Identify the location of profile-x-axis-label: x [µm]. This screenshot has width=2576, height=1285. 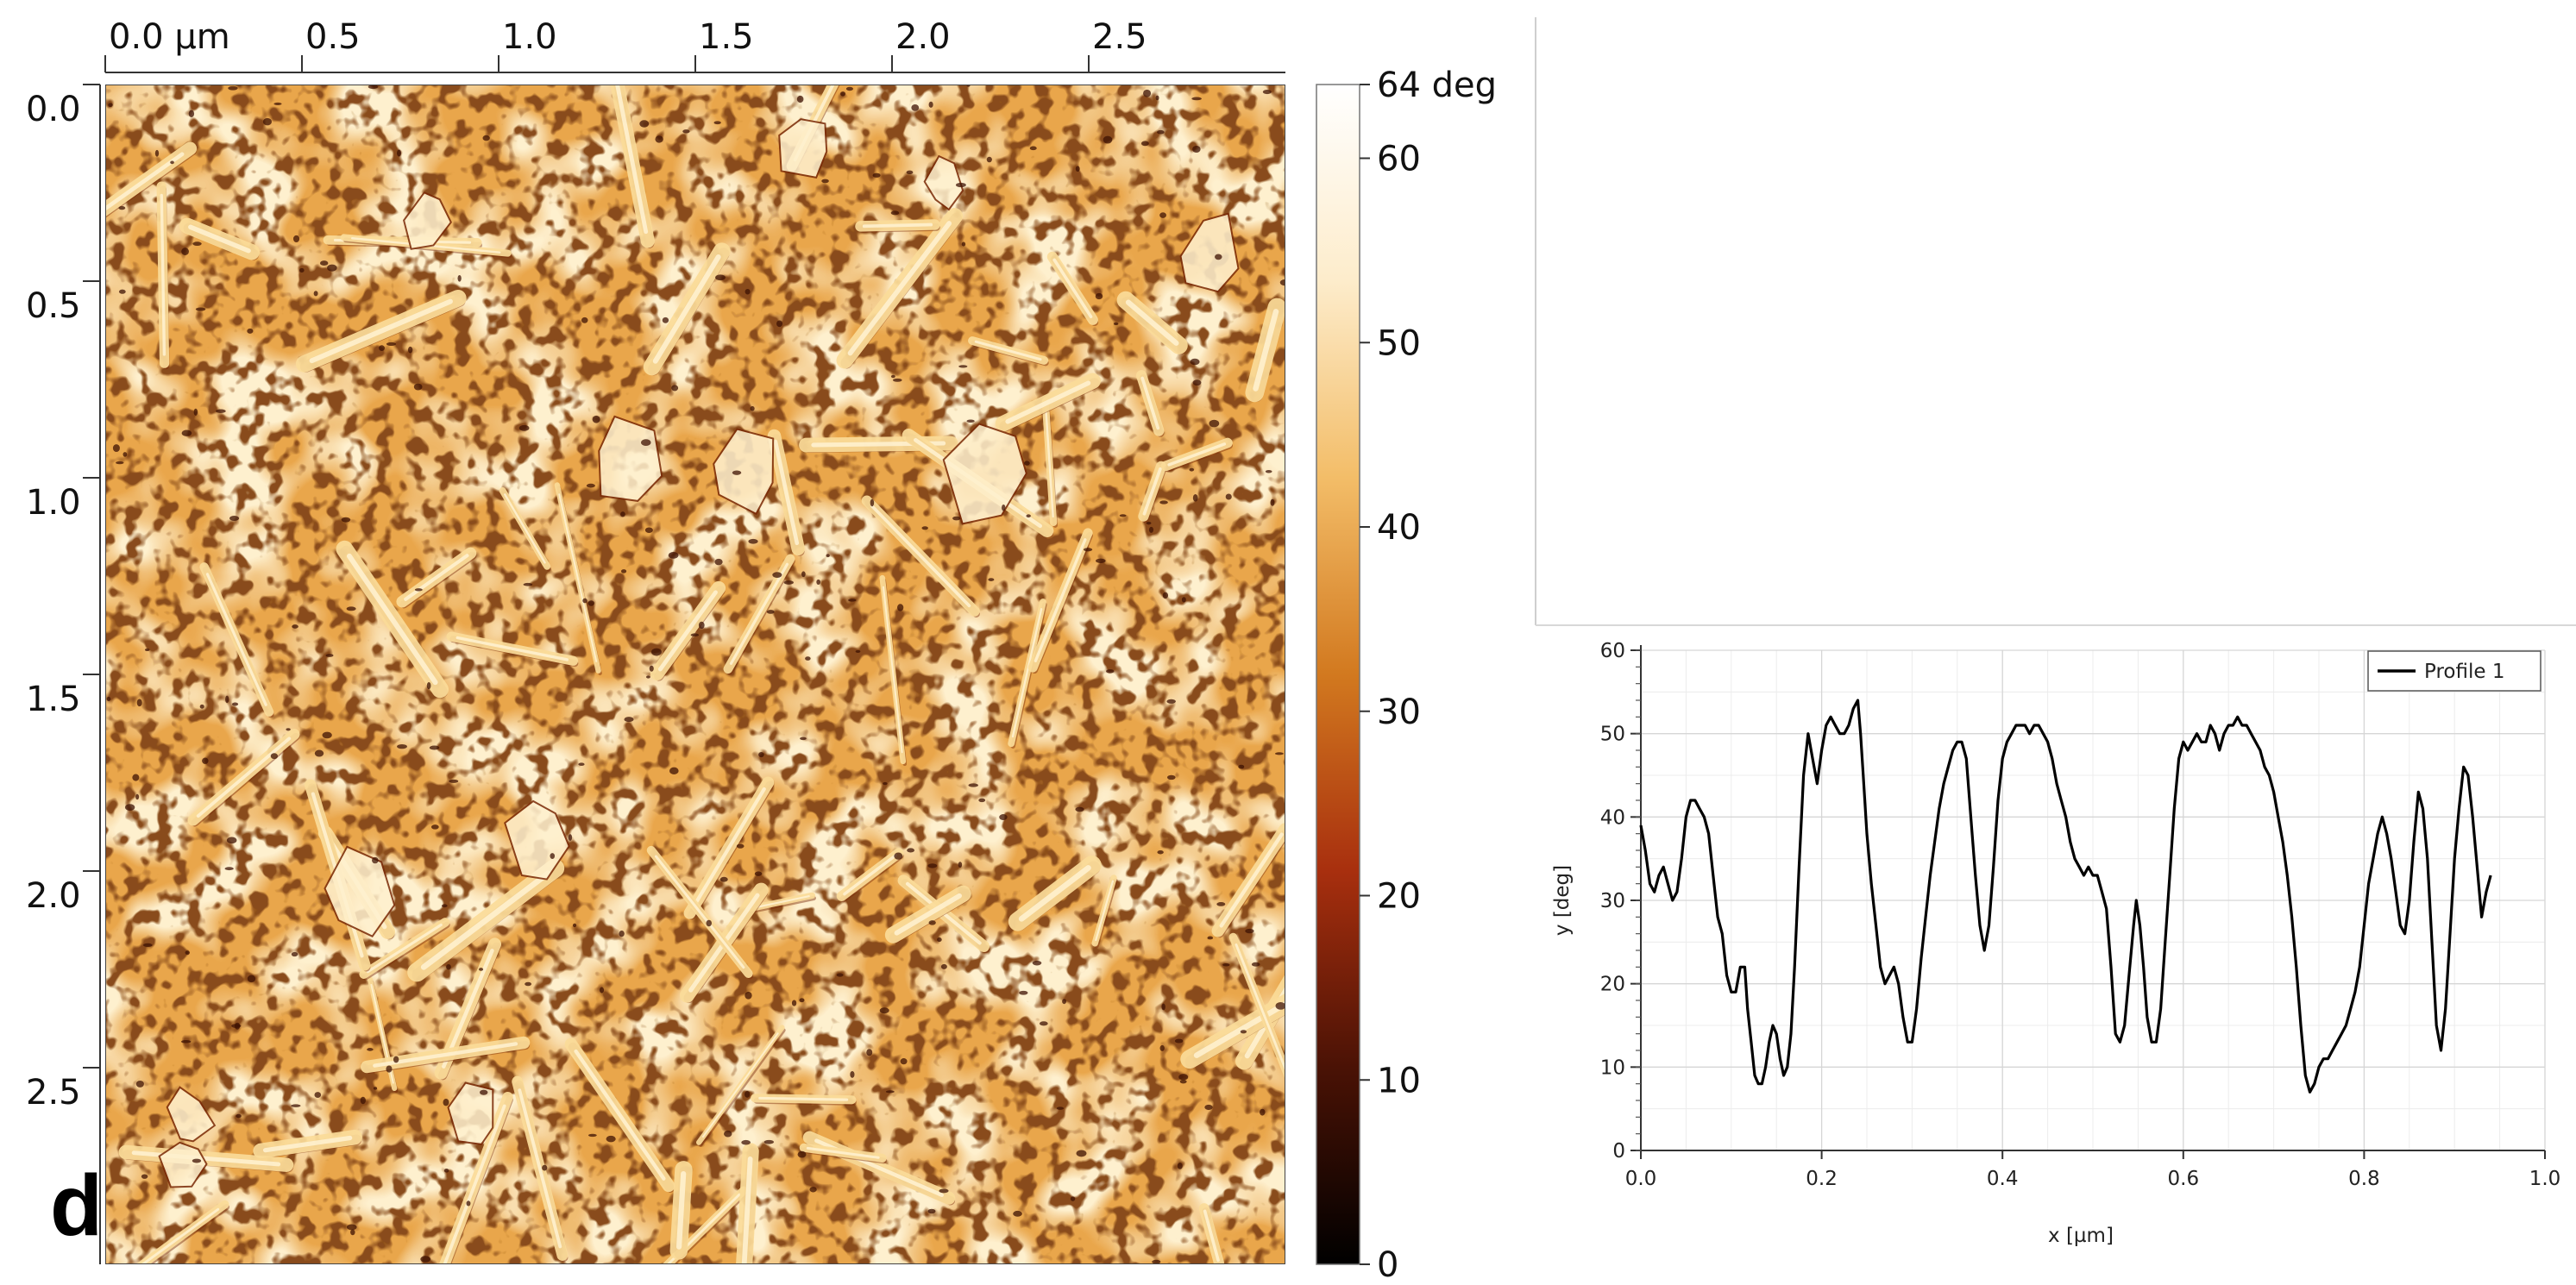
(2081, 1236).